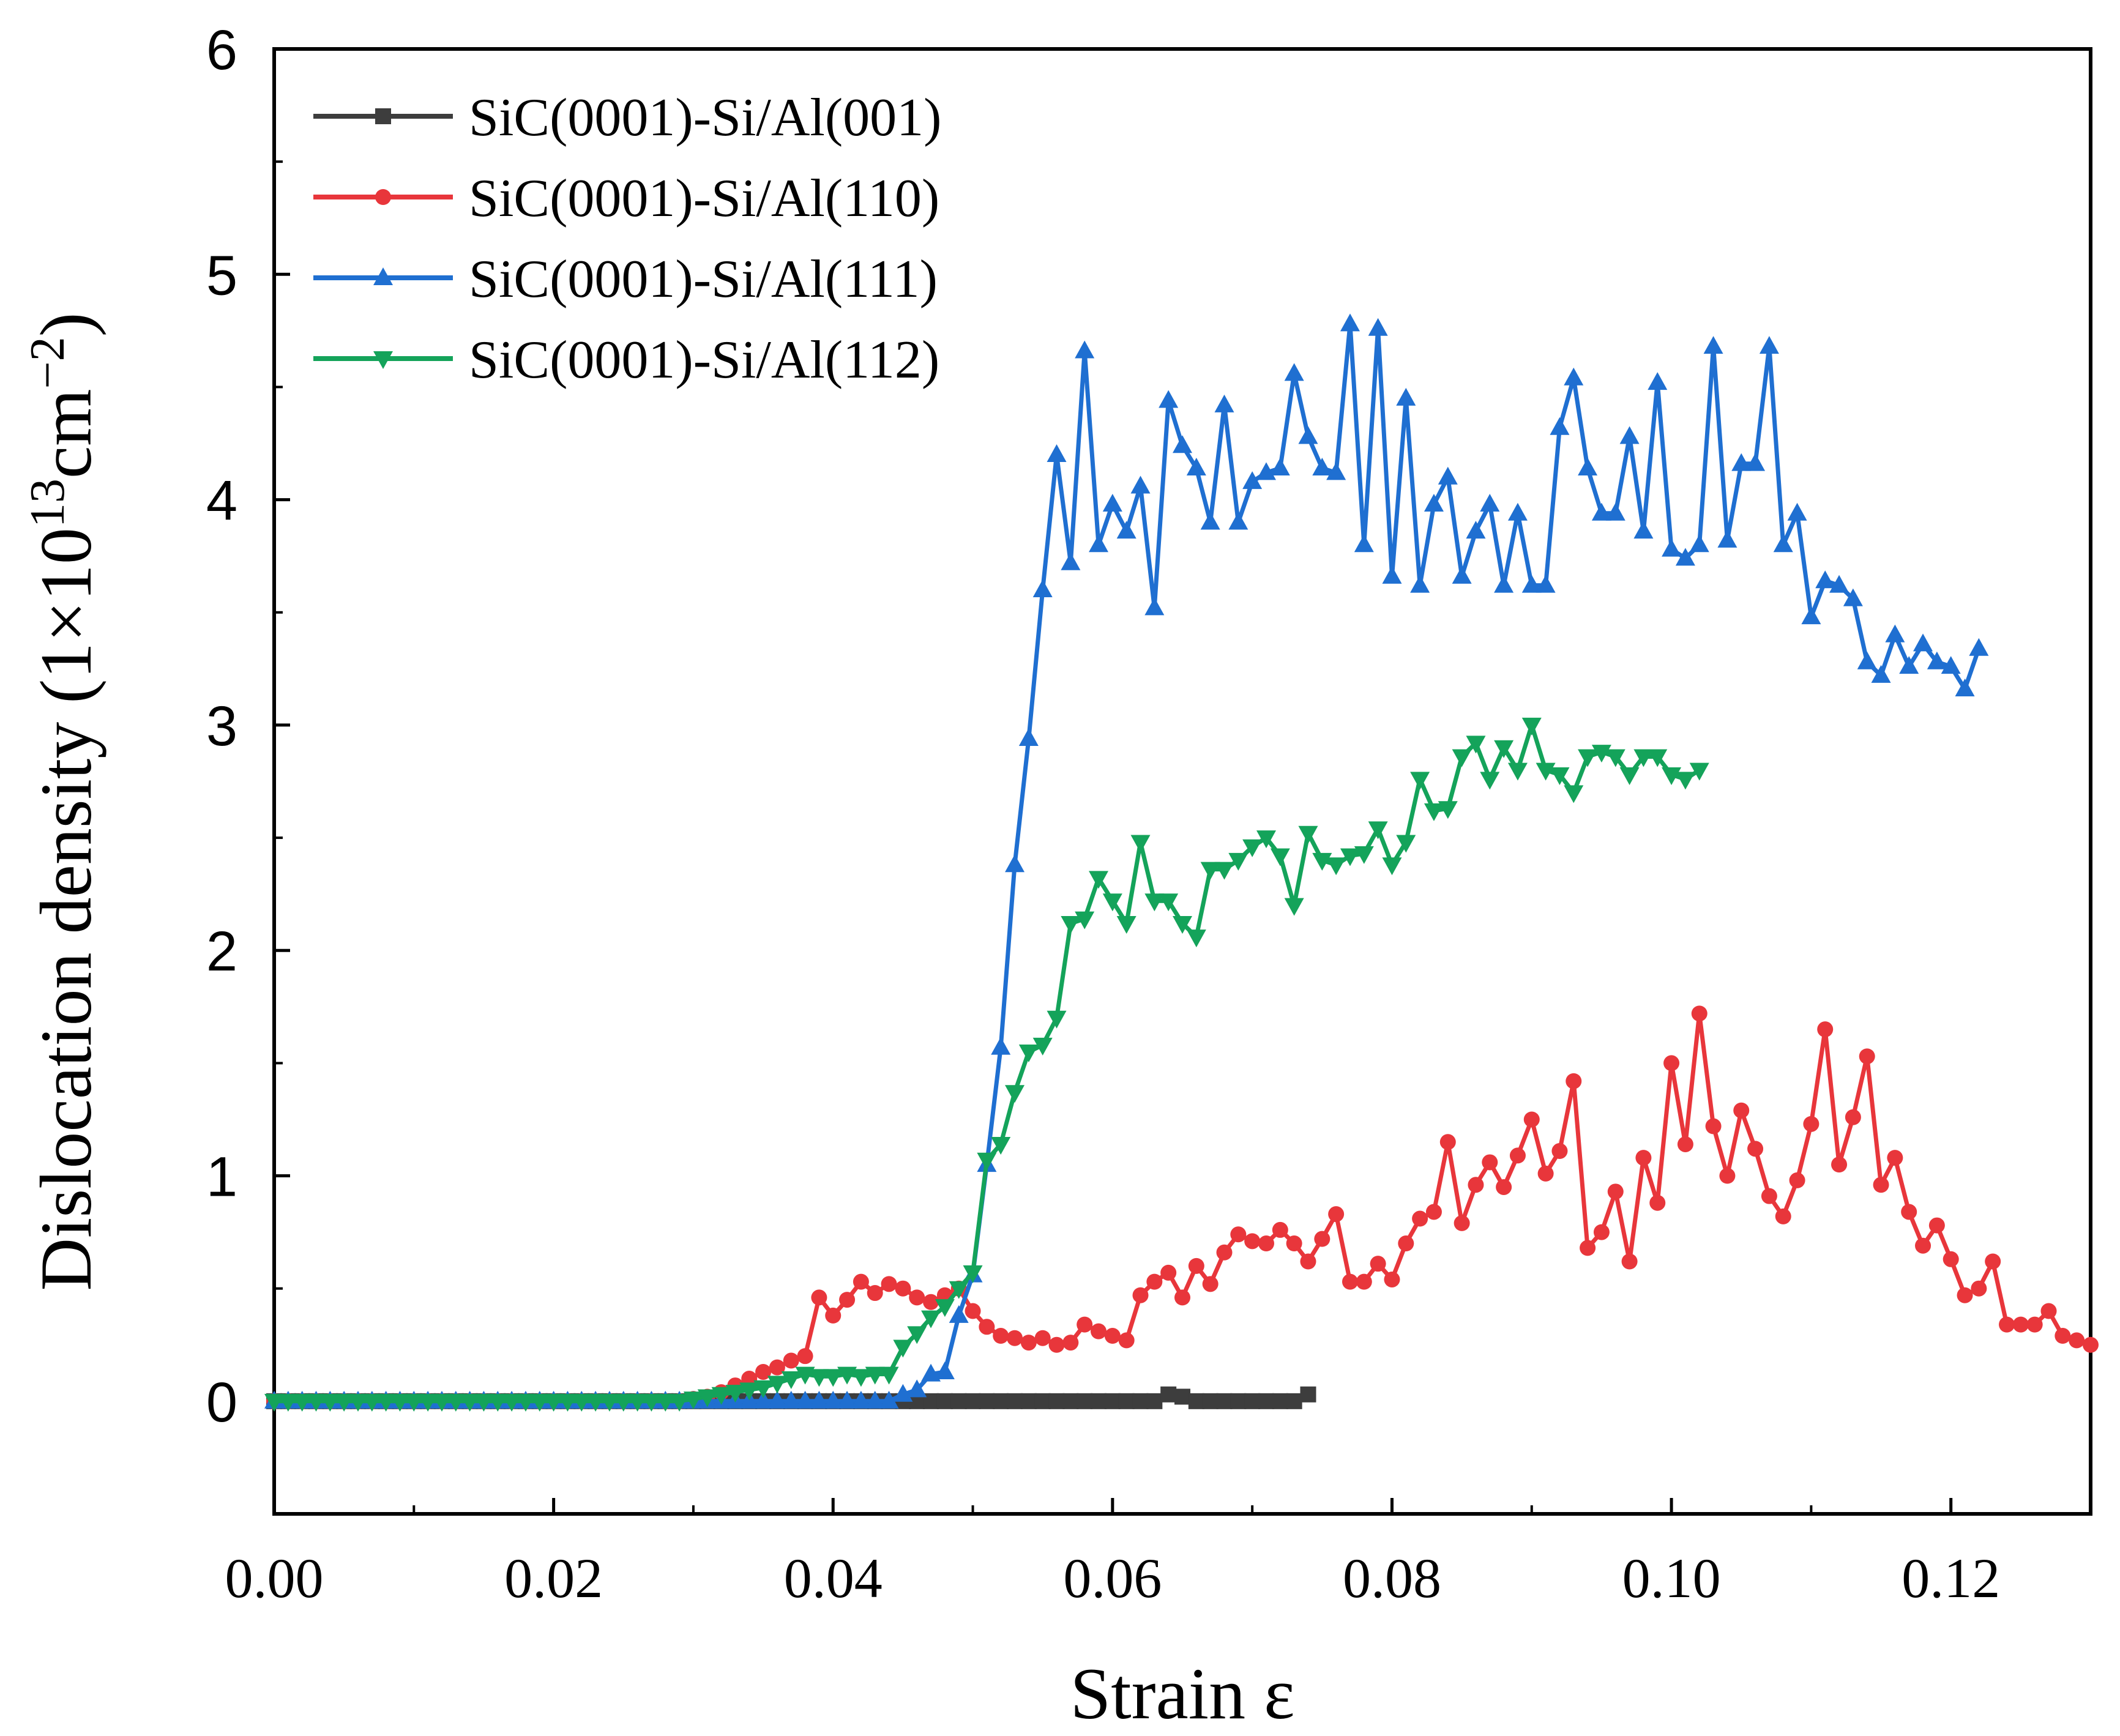 This screenshot has height=1736, width=2120. Describe the element at coordinates (221, 501) in the screenshot. I see `y-tick-label: 4` at that location.